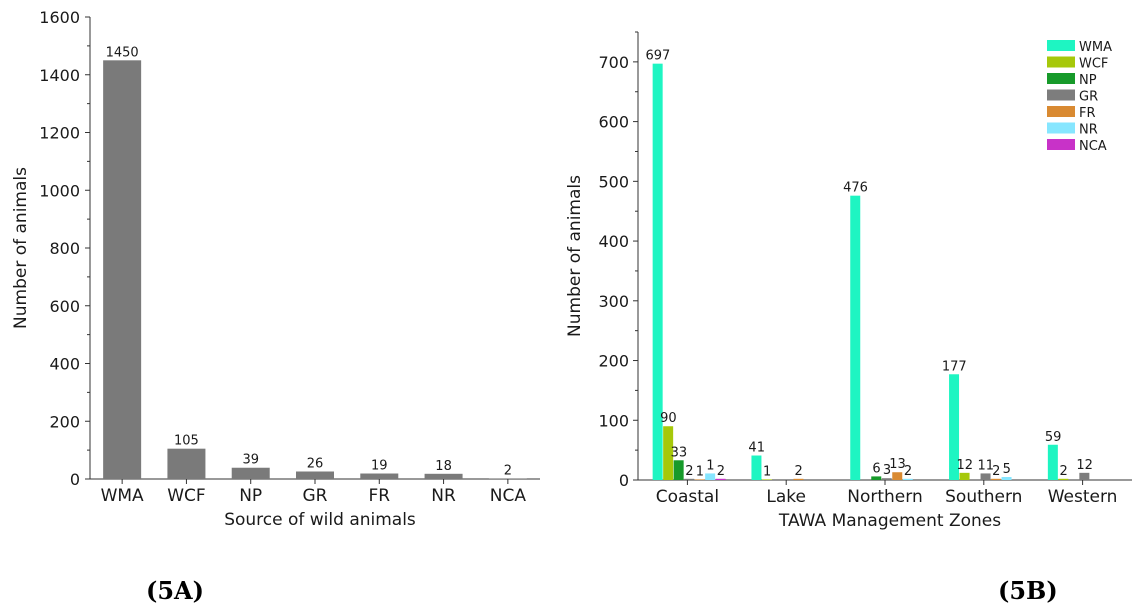 The width and height of the screenshot is (1144, 610). Describe the element at coordinates (320, 520) in the screenshot. I see `x-axis-label: Source of wild animals` at that location.